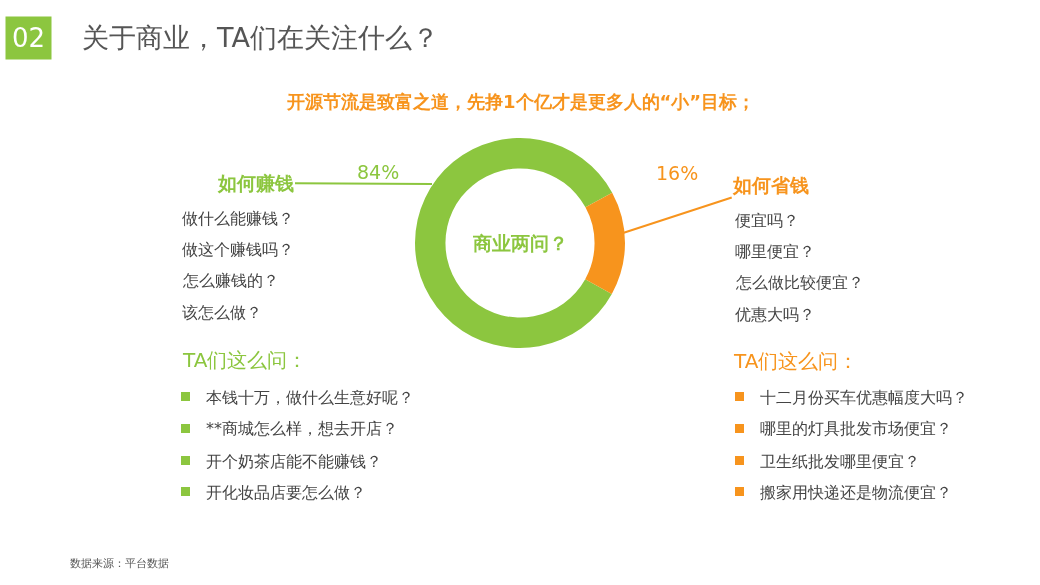 Image resolution: width=1040 pixels, height=585 pixels. I want to click on text: 十二月份买车优惠幅度大吗？, so click(864, 397).